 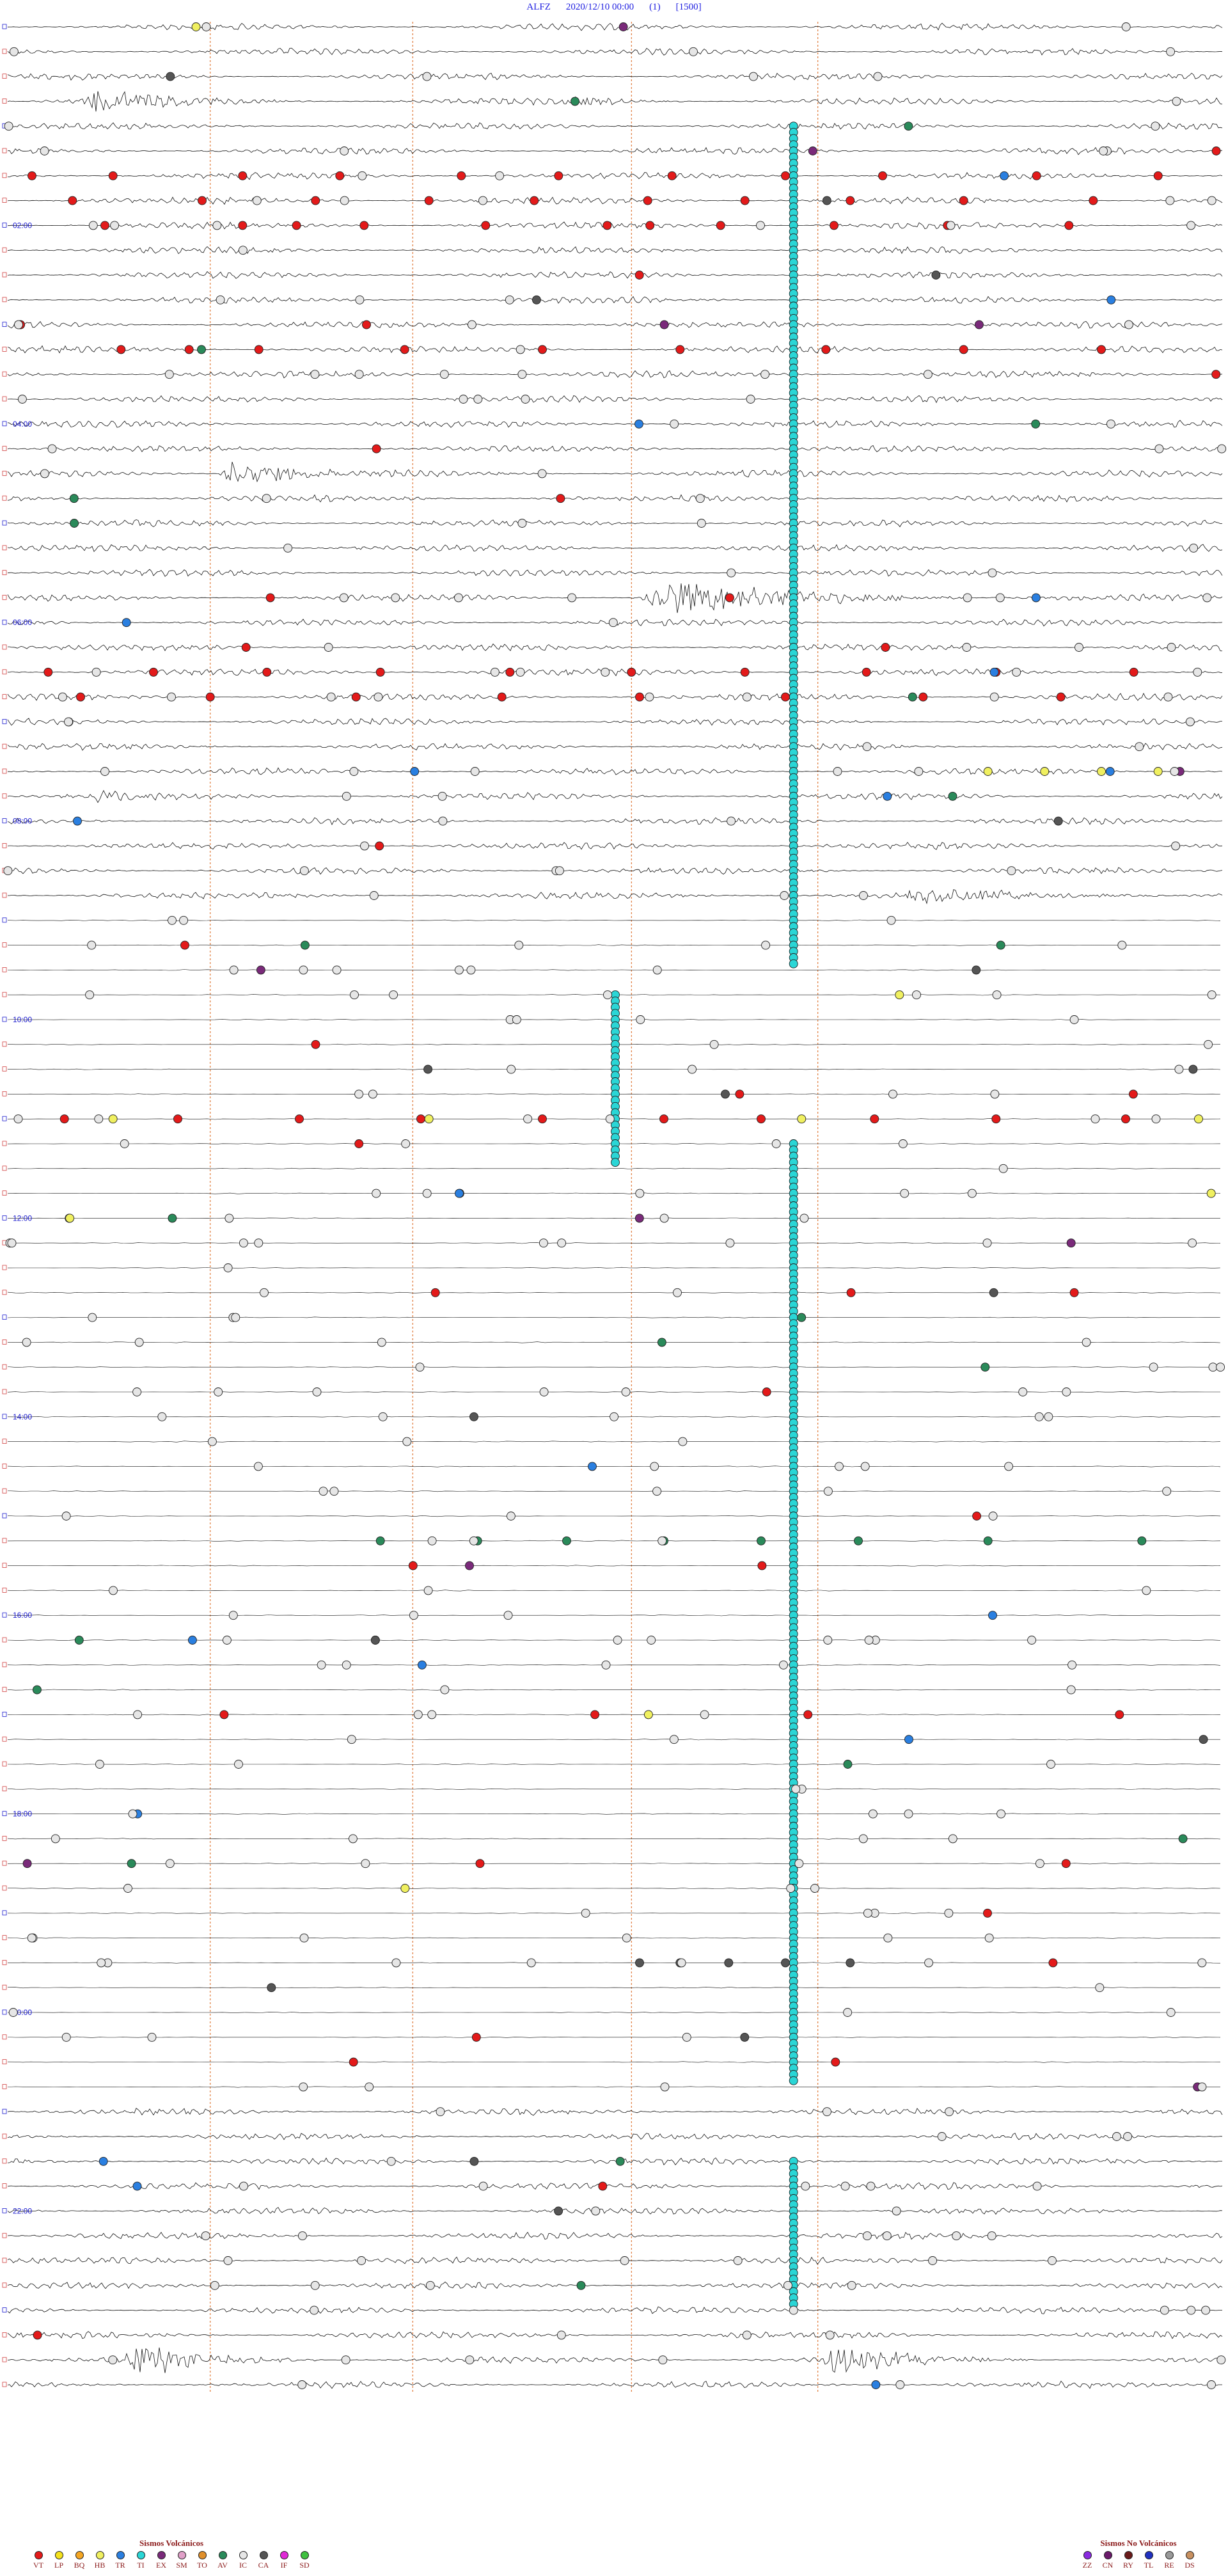 What do you see at coordinates (1138, 2560) in the screenshot?
I see `legend-nonvolcanic-items: ZZ CN RY TL RE DS` at bounding box center [1138, 2560].